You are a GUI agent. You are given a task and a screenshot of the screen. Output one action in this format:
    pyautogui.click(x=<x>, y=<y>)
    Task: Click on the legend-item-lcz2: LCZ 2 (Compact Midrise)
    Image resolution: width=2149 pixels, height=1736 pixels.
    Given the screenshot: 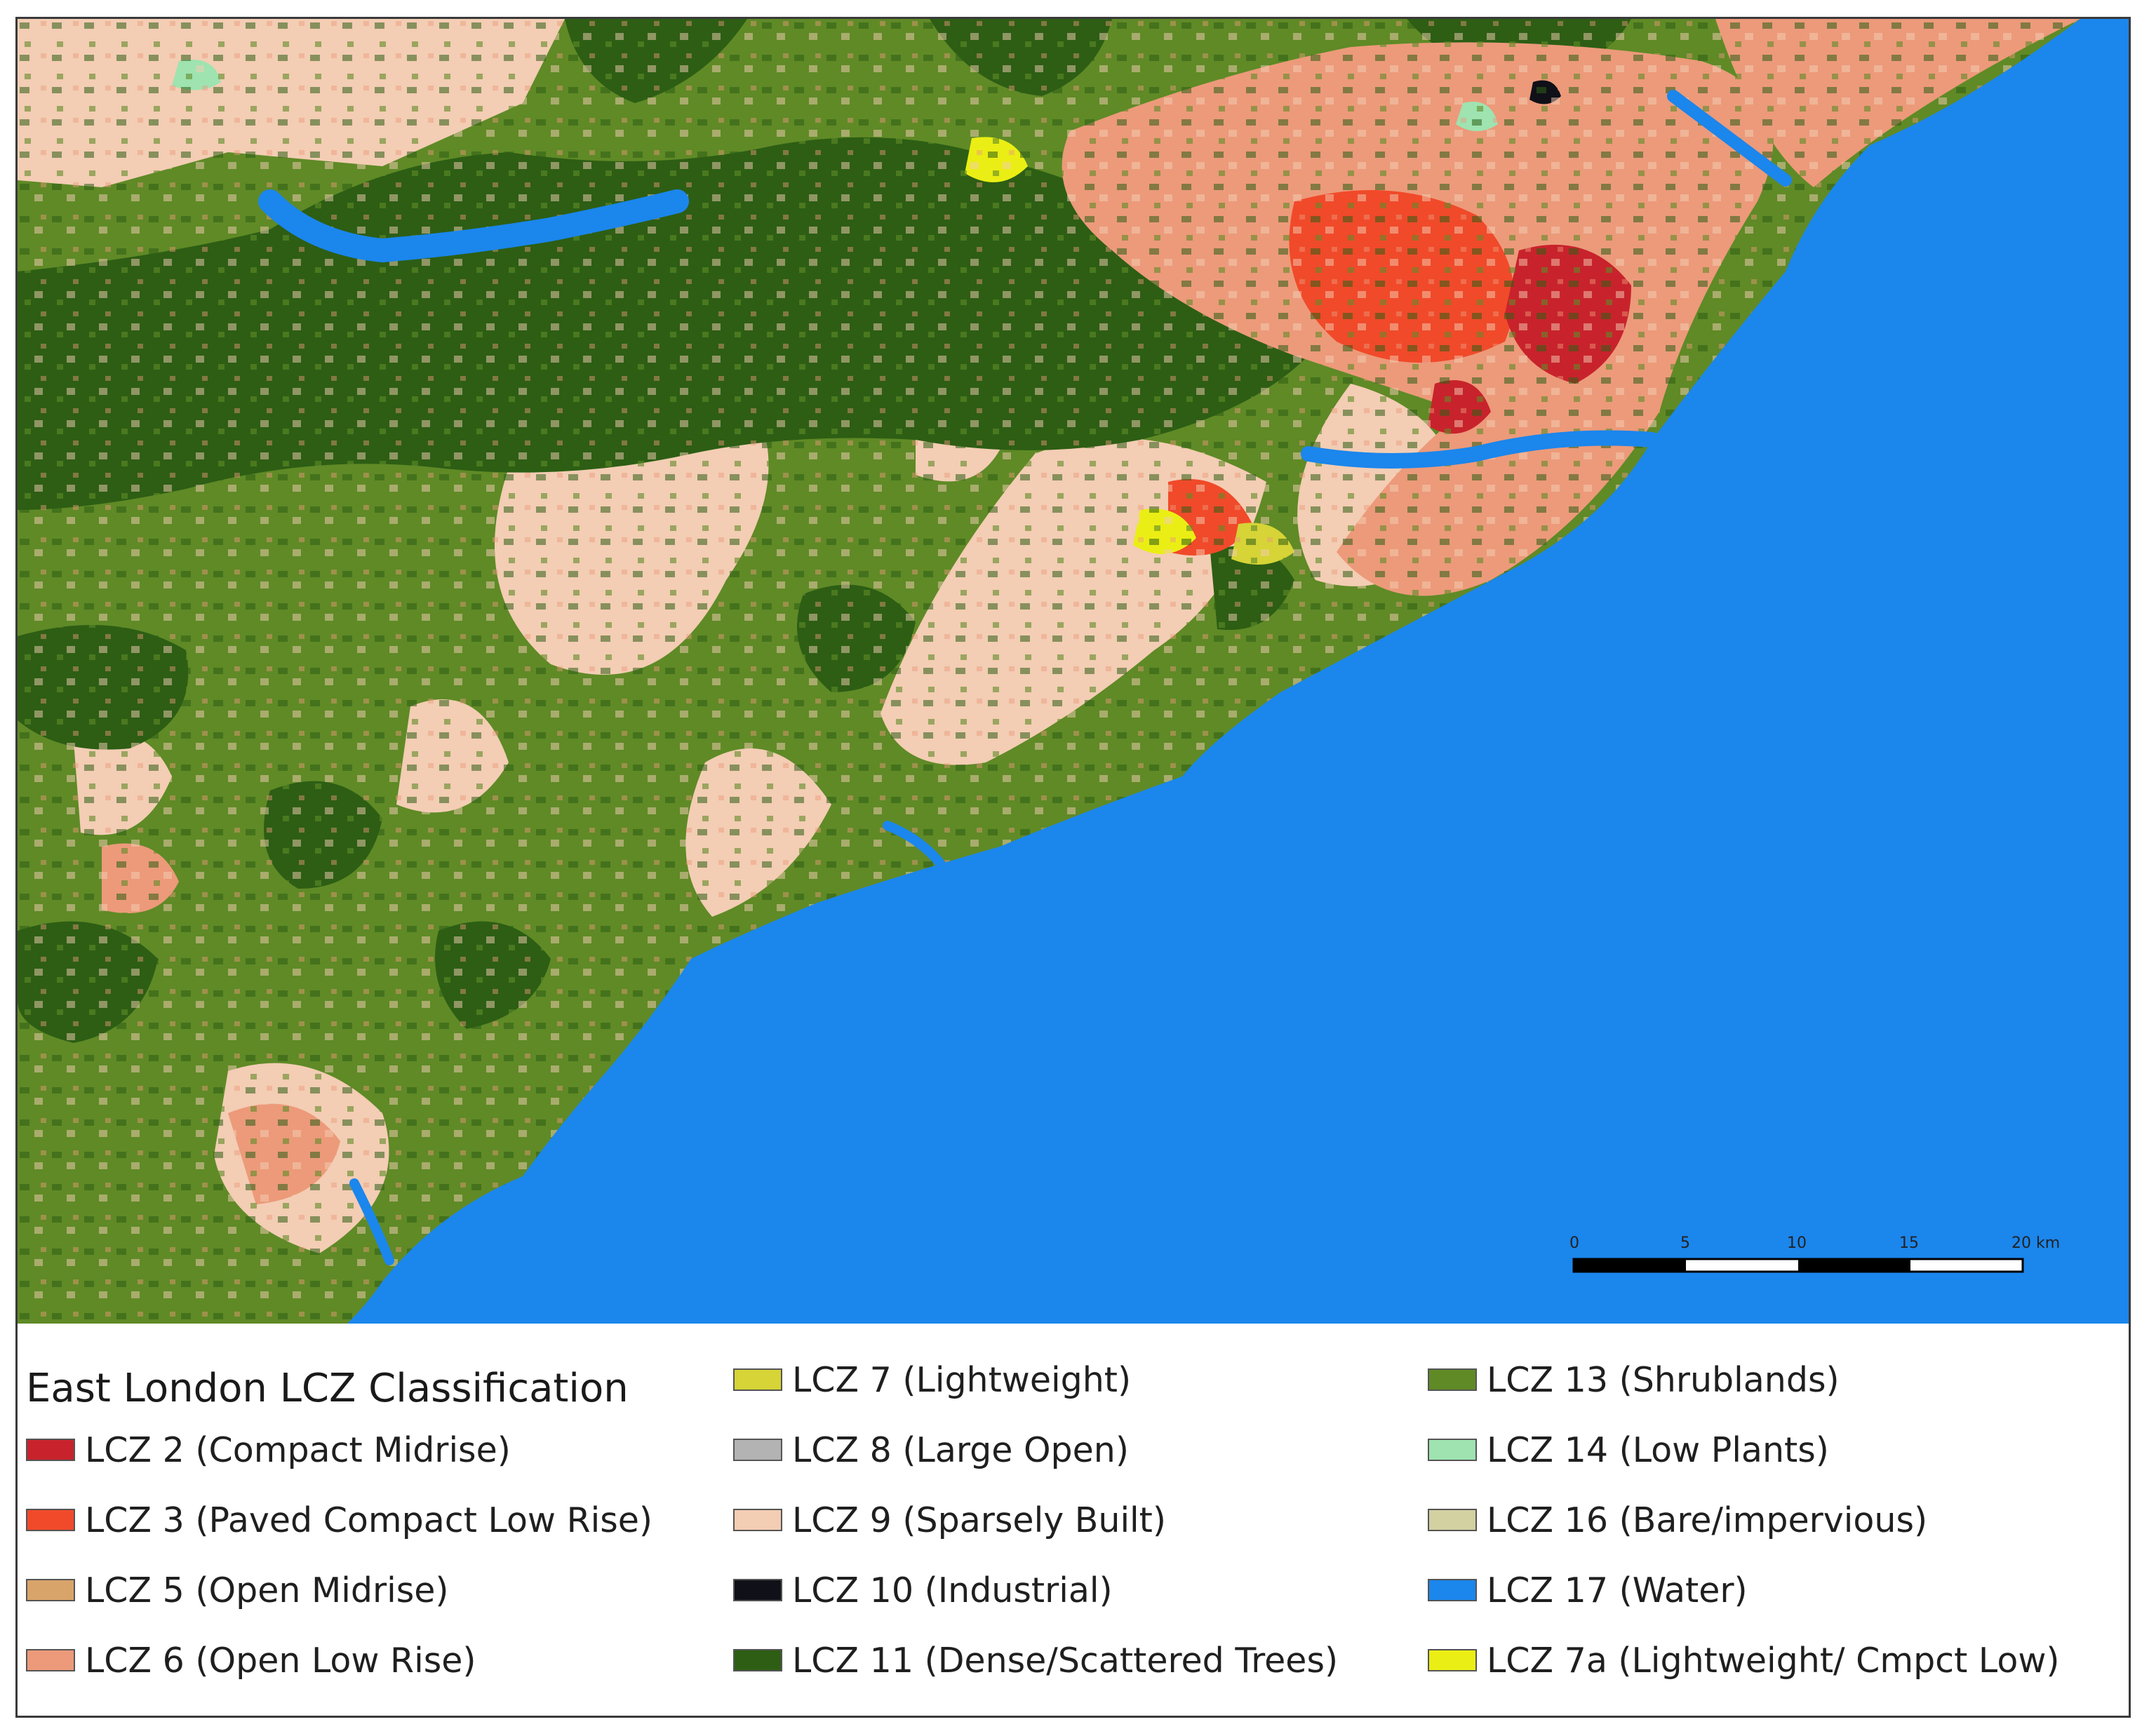 What is the action you would take?
    pyautogui.click(x=268, y=1450)
    